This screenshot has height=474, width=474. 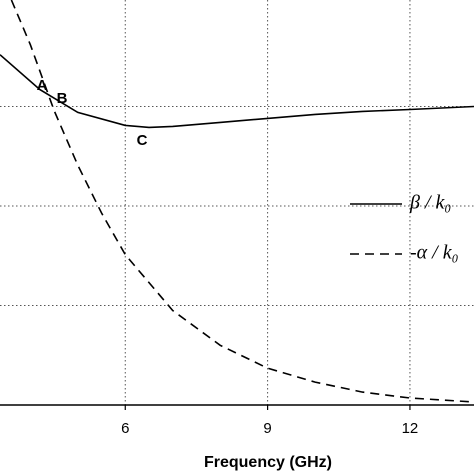 I want to click on x-axis-label: Frequency (GHz), so click(x=268, y=462).